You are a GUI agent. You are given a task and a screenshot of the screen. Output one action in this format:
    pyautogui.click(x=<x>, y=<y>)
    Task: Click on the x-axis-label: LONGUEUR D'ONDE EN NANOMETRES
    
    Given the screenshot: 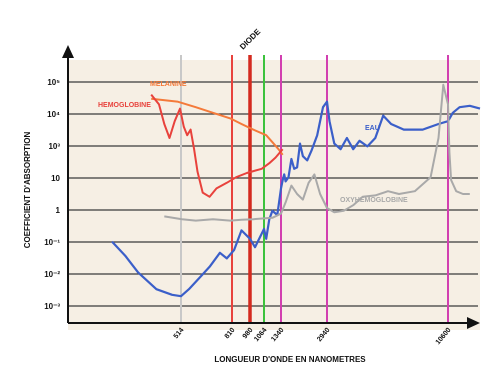 What is the action you would take?
    pyautogui.click(x=290, y=359)
    